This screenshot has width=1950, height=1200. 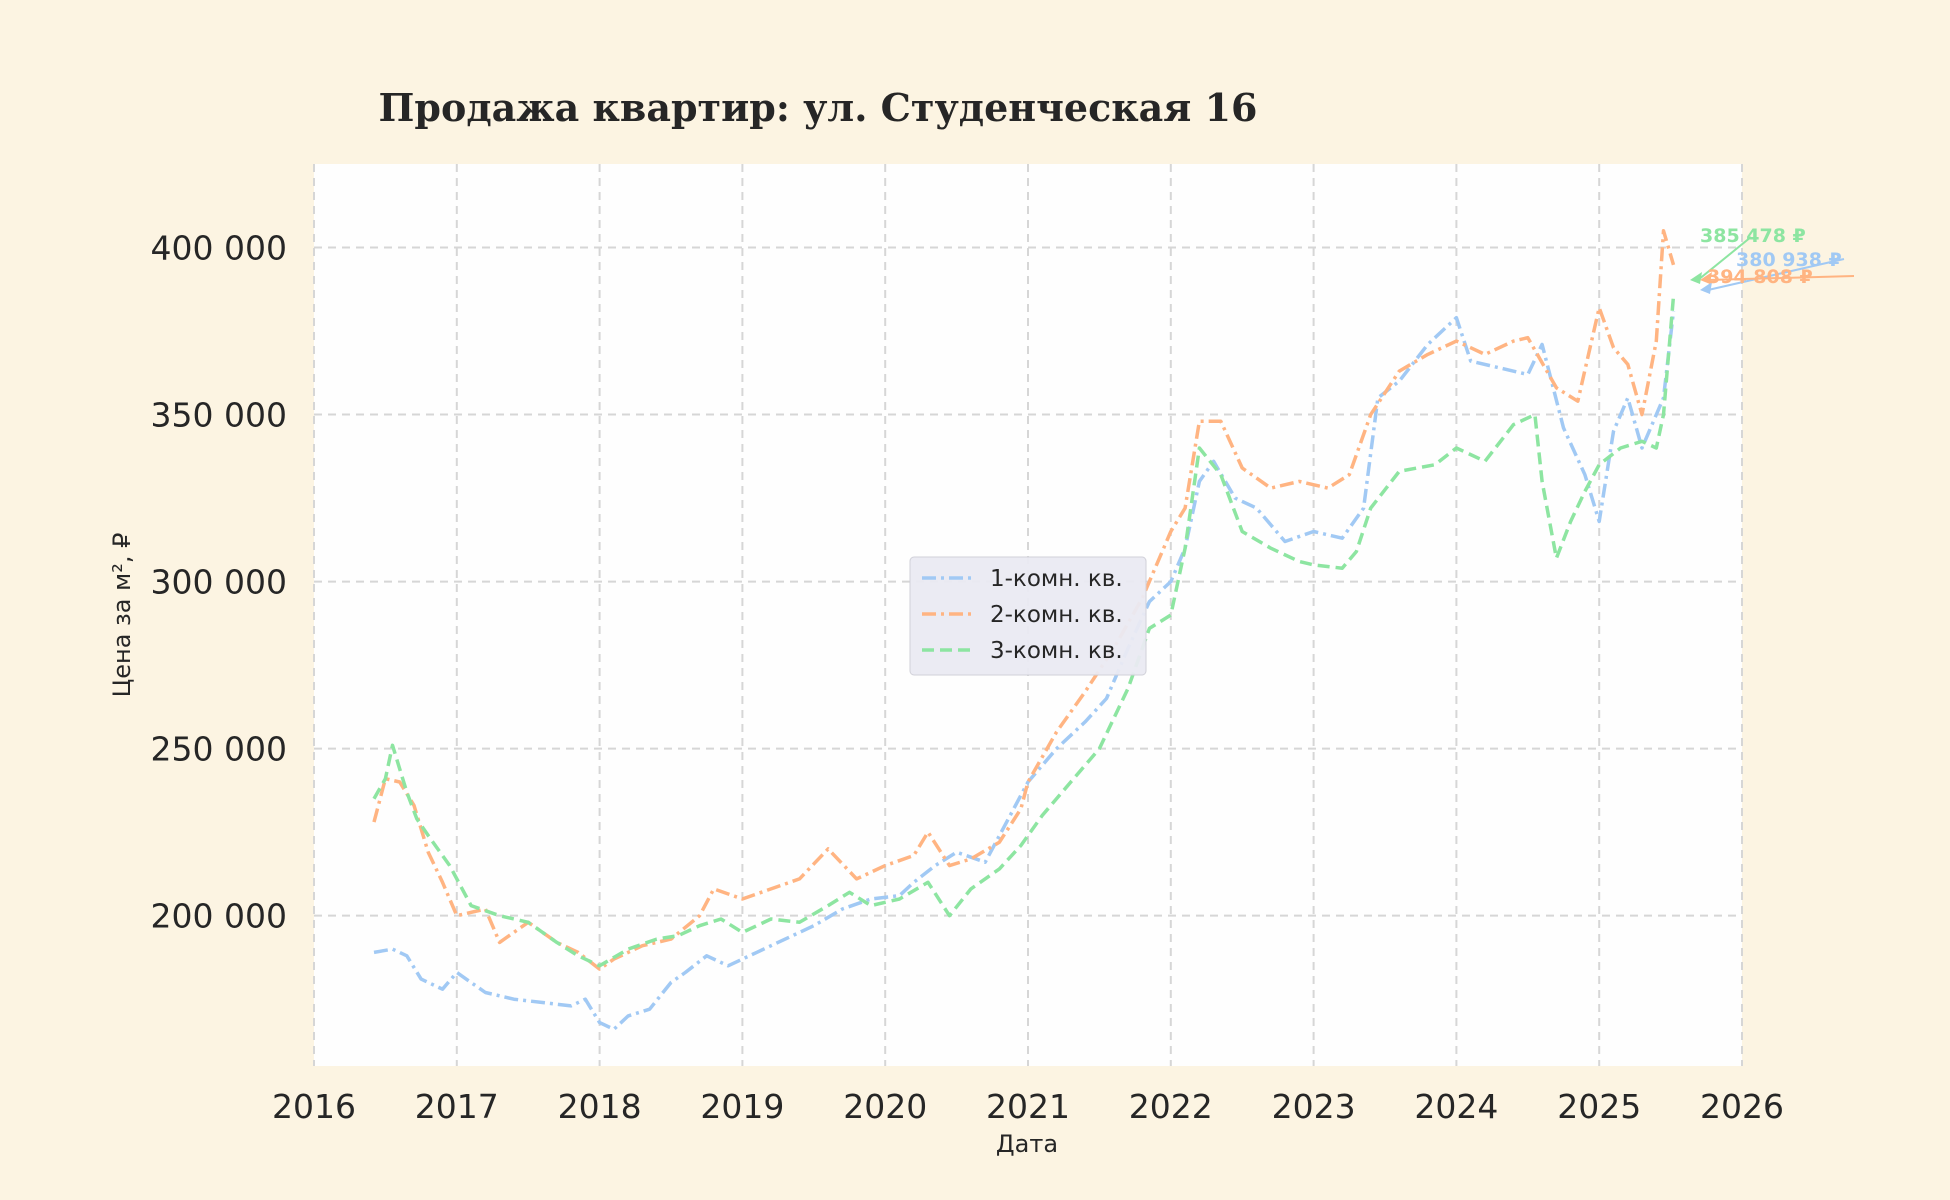 What do you see at coordinates (1056, 615) in the screenshot?
I see `legend-label: 2-комн. кв.` at bounding box center [1056, 615].